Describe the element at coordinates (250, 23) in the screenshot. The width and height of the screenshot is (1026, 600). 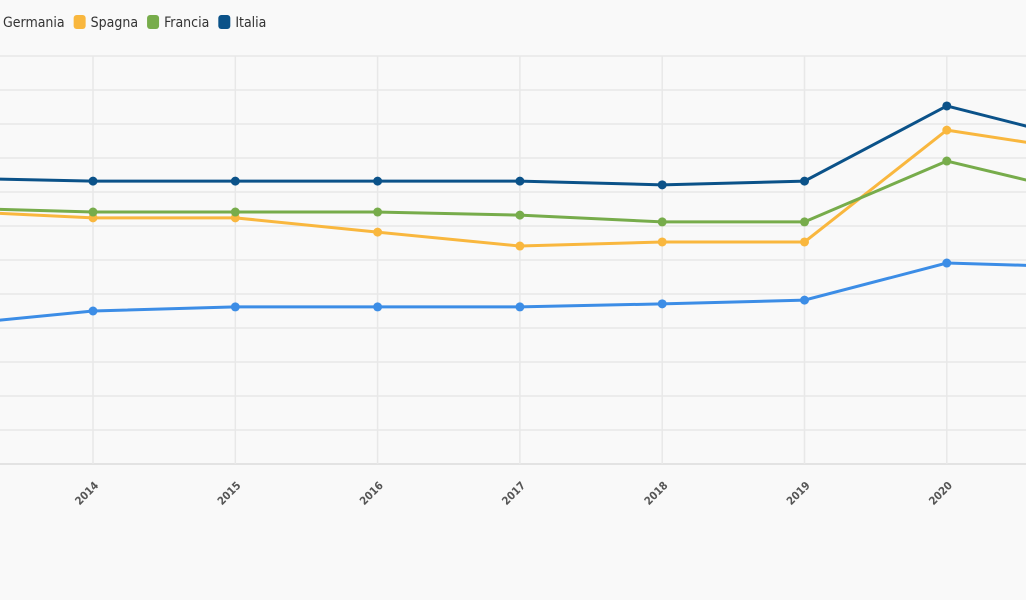
I see `legend-label: Italia` at that location.